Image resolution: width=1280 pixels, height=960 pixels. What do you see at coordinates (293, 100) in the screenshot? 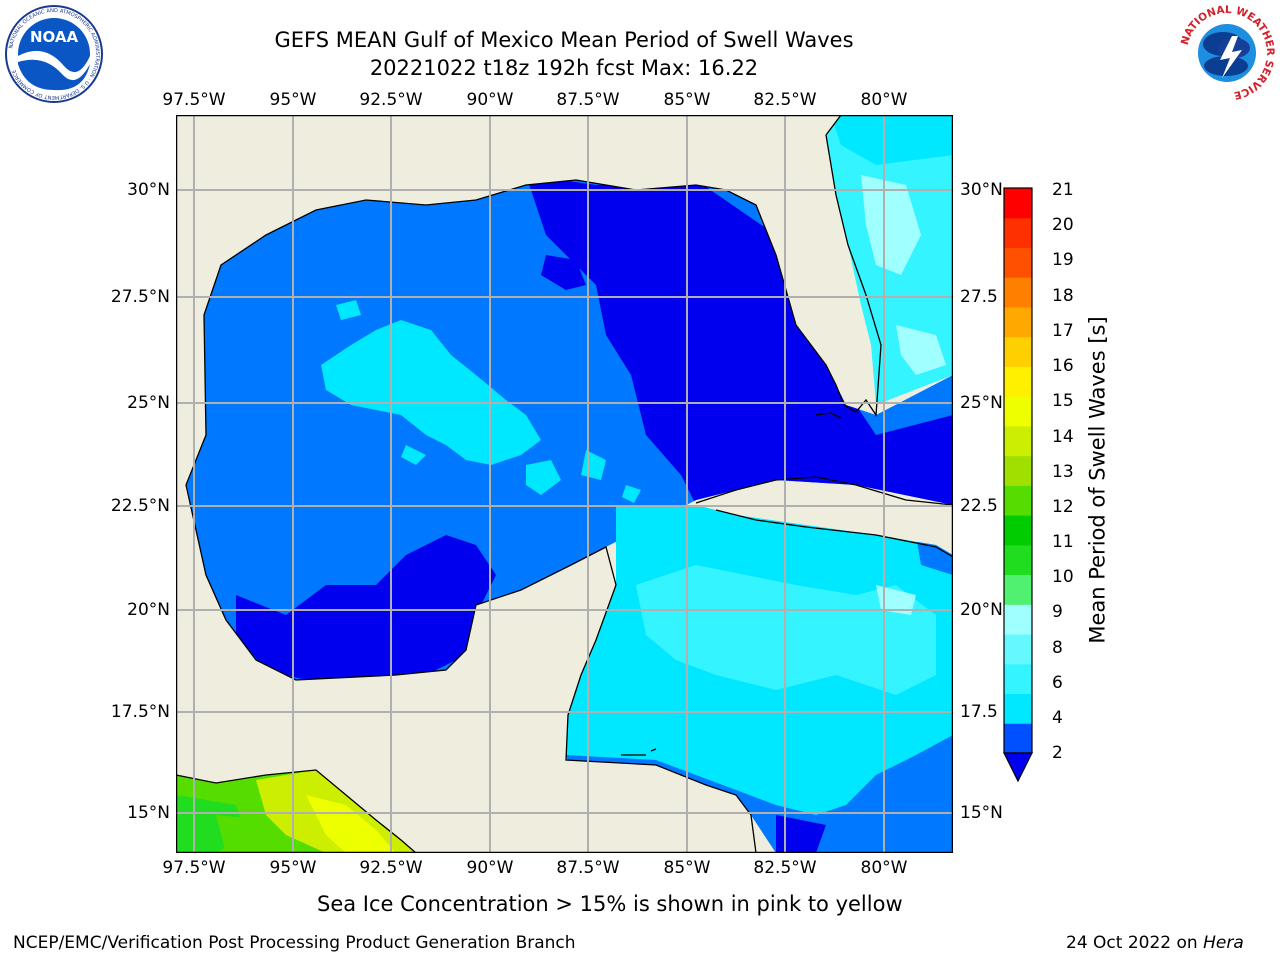
I see `lon-tick-top: 95°W` at bounding box center [293, 100].